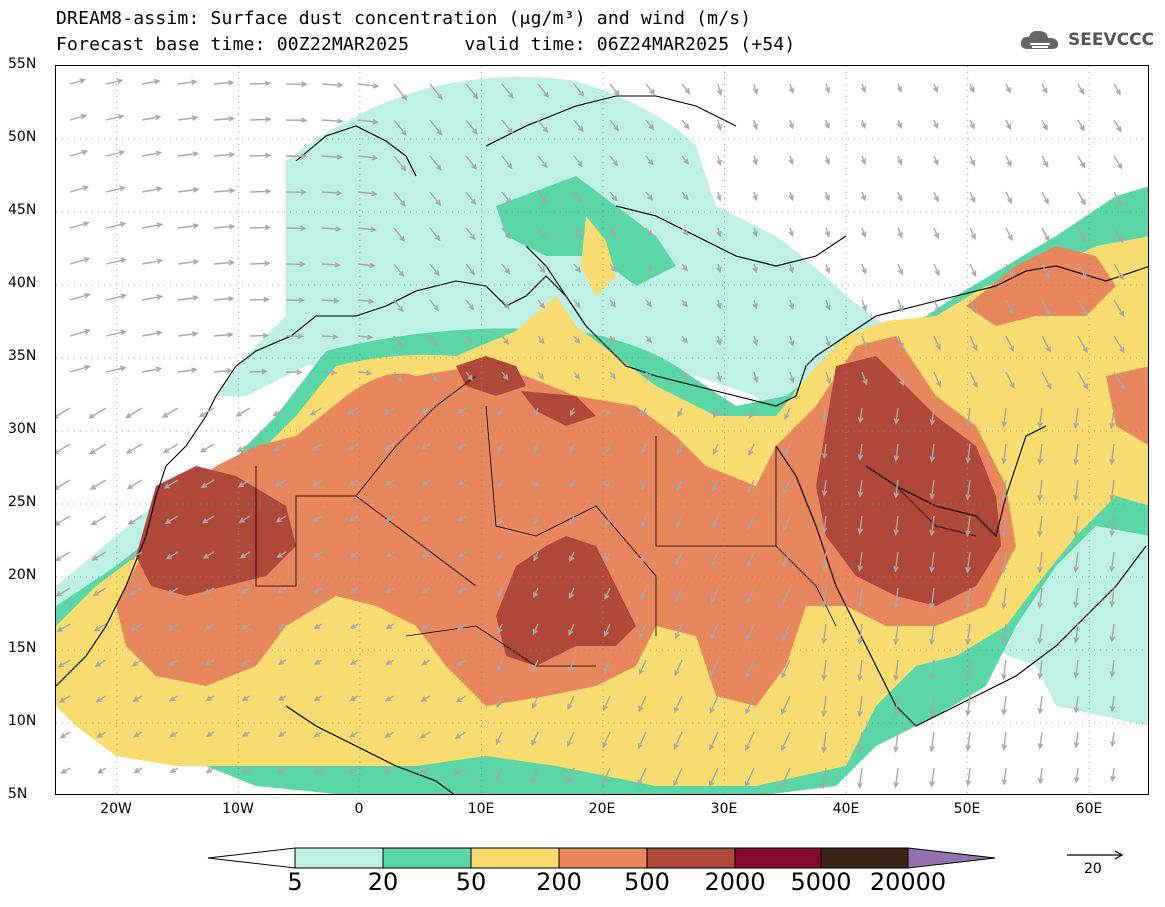  I want to click on lat-label: 55N, so click(22, 64).